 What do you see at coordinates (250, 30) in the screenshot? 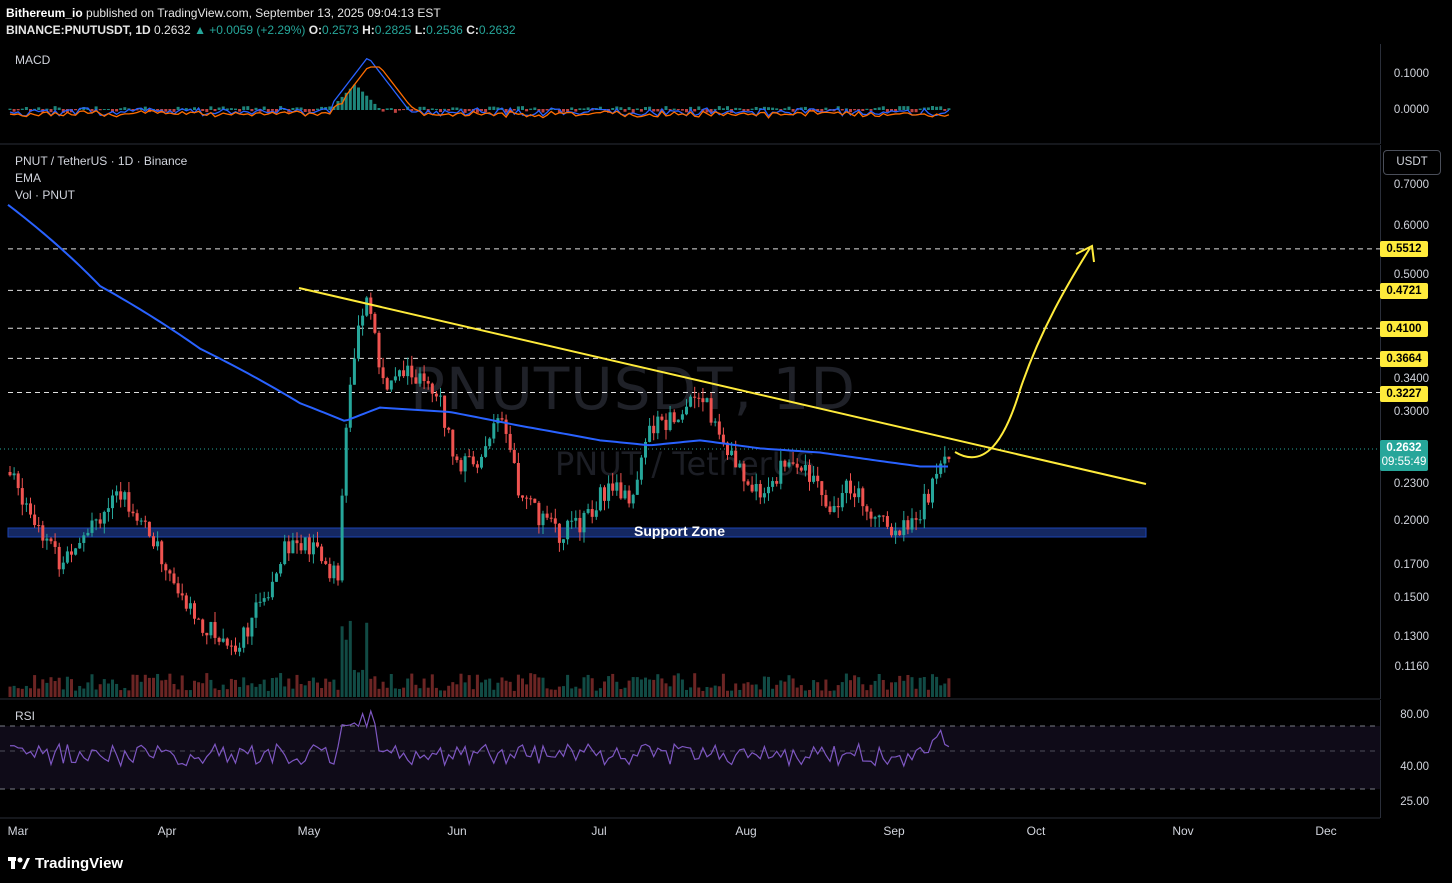
I see `price-change: ▲ +0.0059 (+2.29%)` at bounding box center [250, 30].